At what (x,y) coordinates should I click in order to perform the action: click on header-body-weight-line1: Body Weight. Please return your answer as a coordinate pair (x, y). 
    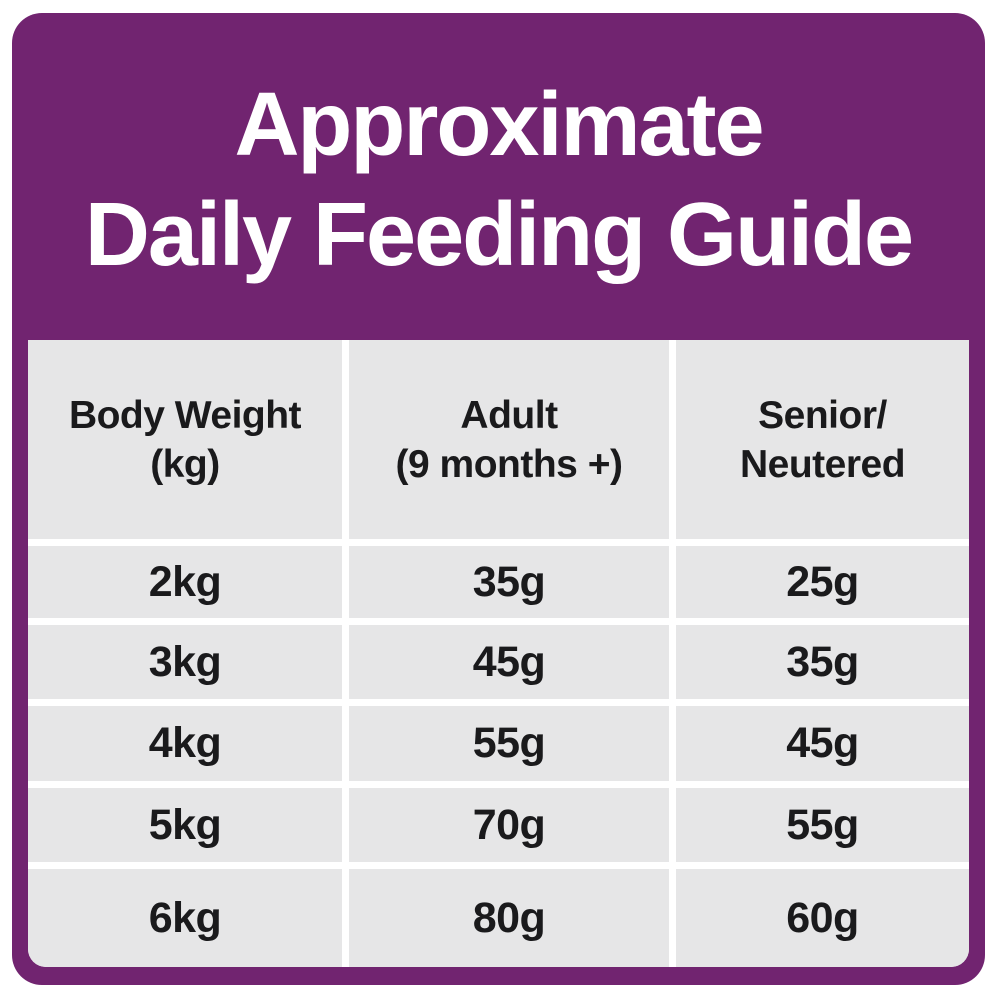
    Looking at the image, I should click on (185, 415).